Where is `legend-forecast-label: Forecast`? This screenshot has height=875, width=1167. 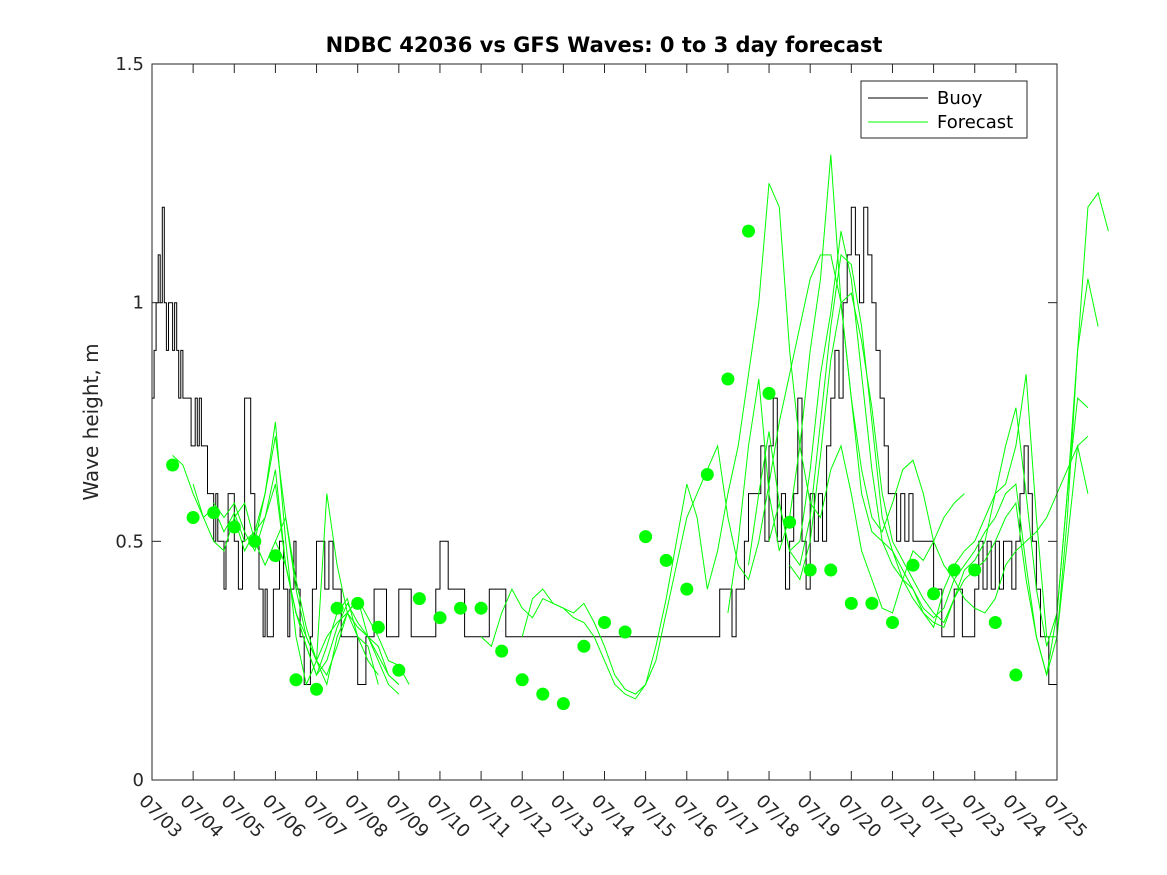
legend-forecast-label: Forecast is located at coordinates (975, 122).